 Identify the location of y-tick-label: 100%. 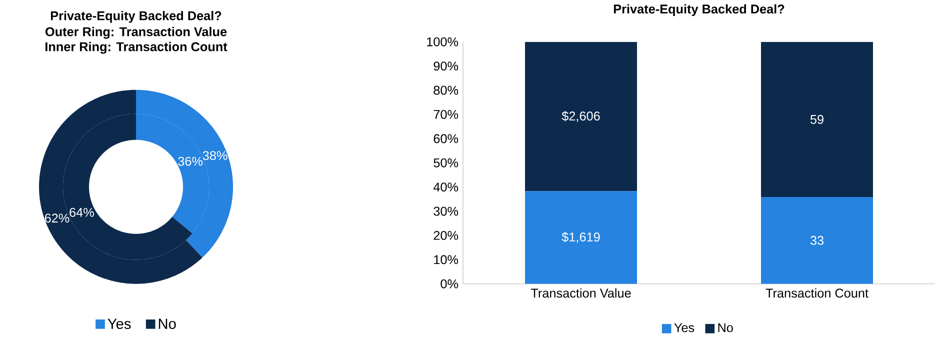
(442, 41).